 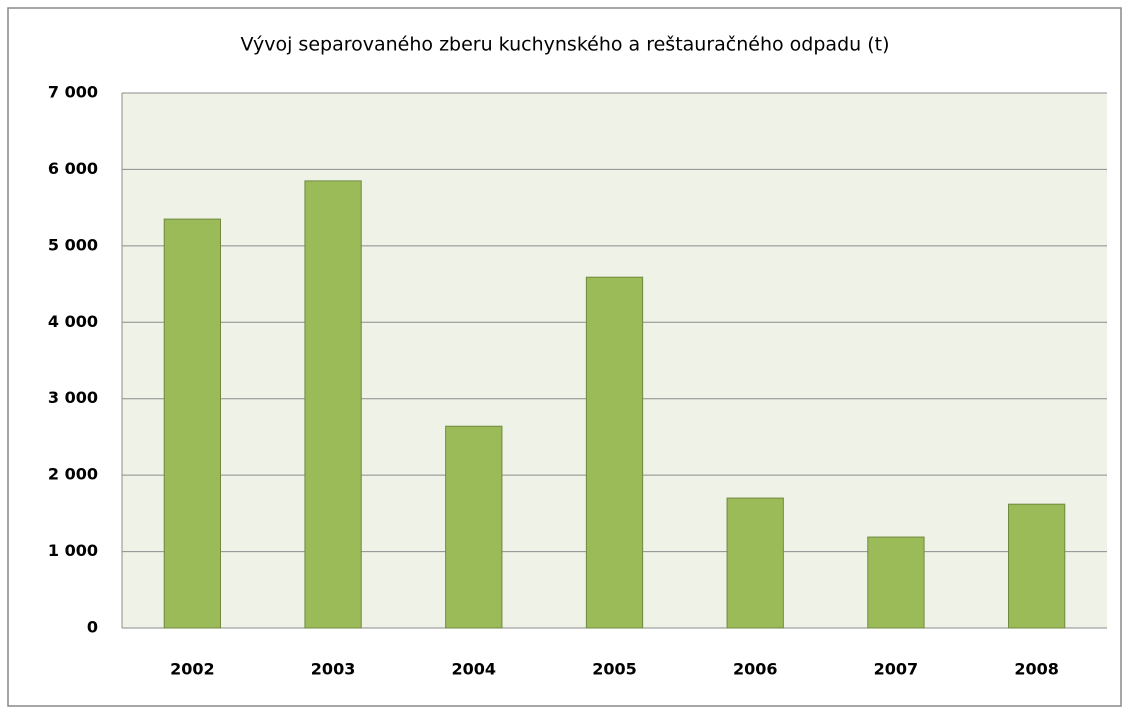 What do you see at coordinates (896, 669) in the screenshot?
I see `x-tick-label: 2007` at bounding box center [896, 669].